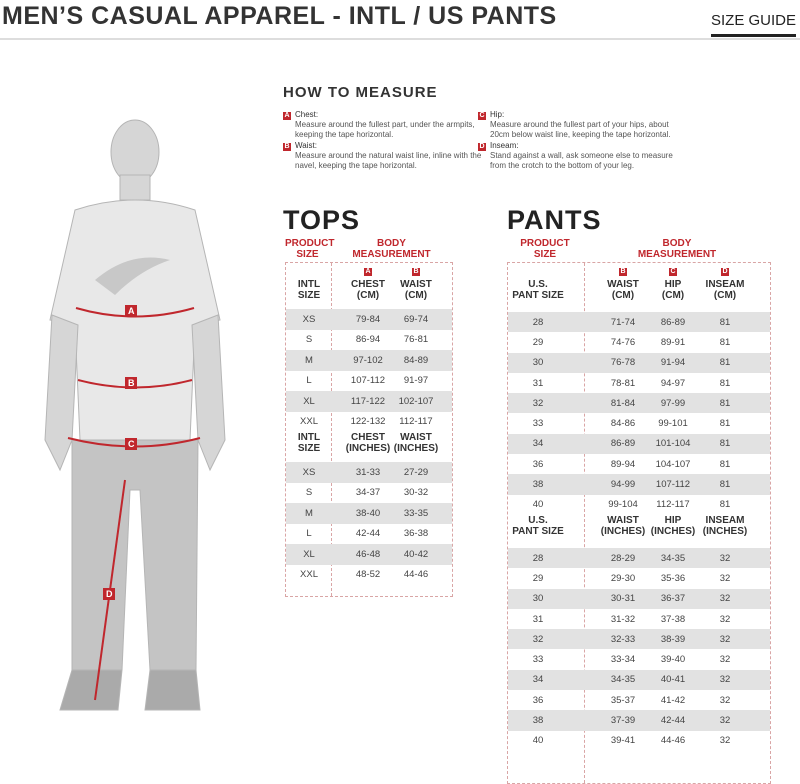 The width and height of the screenshot is (800, 784). Describe the element at coordinates (369, 381) in the screenshot. I see `table-row: L 107-112 91-97` at that location.